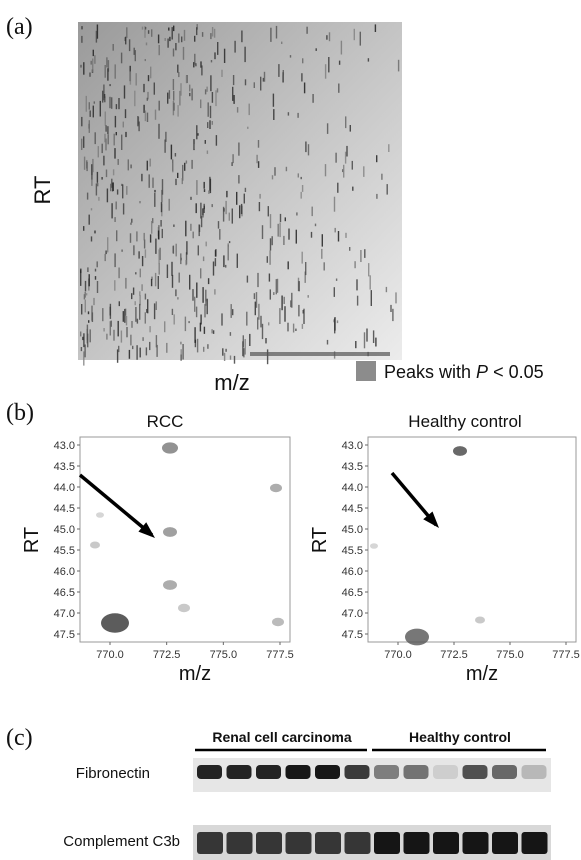  I want to click on plot-title: RCC, so click(165, 421).